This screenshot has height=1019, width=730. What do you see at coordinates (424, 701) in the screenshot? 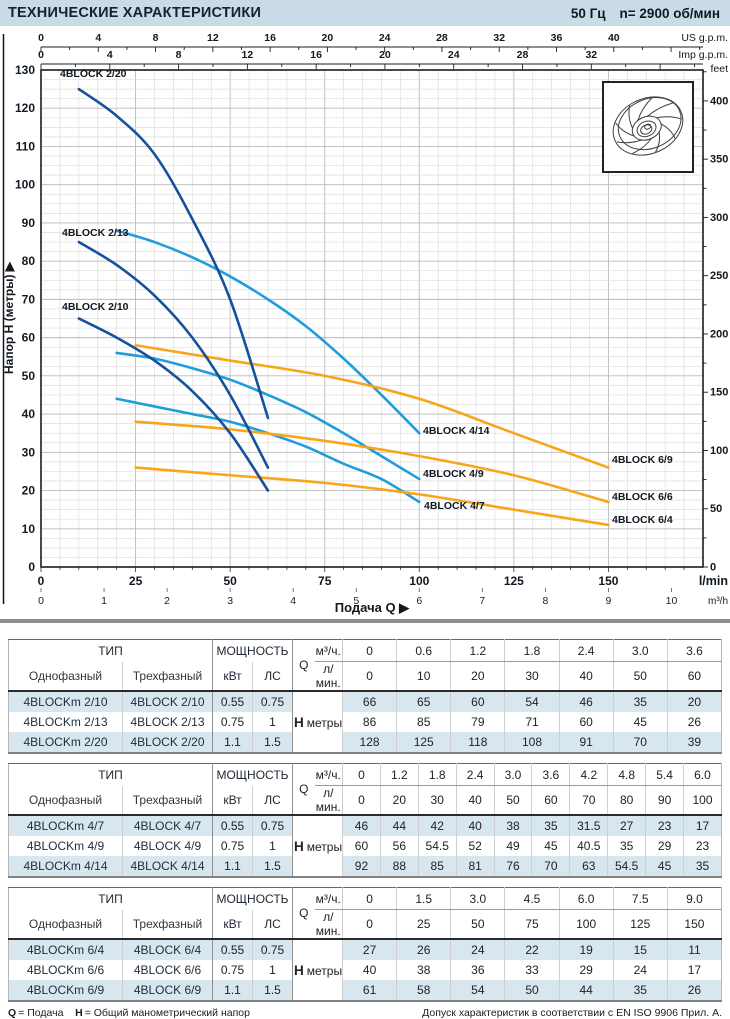
I see `head-value: 65` at bounding box center [424, 701].